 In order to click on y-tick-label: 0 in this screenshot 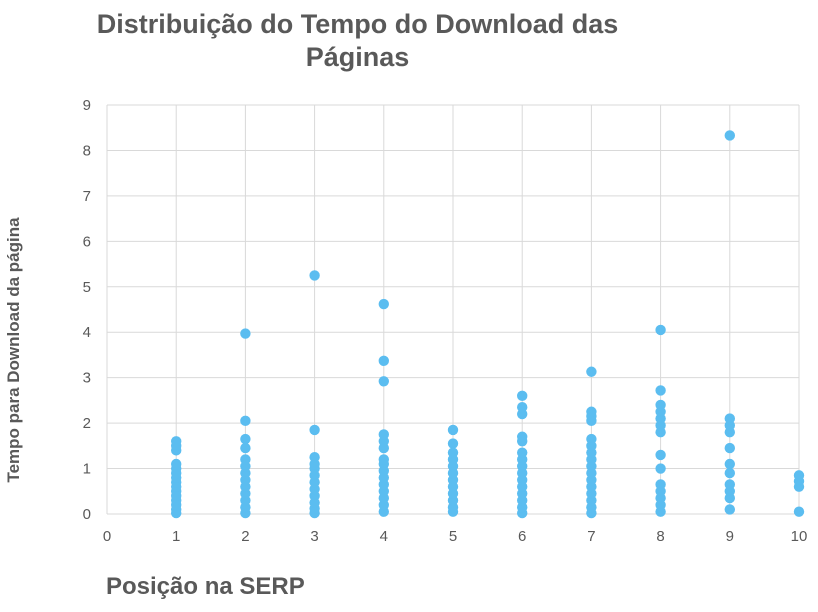, I will do `click(87, 514)`.